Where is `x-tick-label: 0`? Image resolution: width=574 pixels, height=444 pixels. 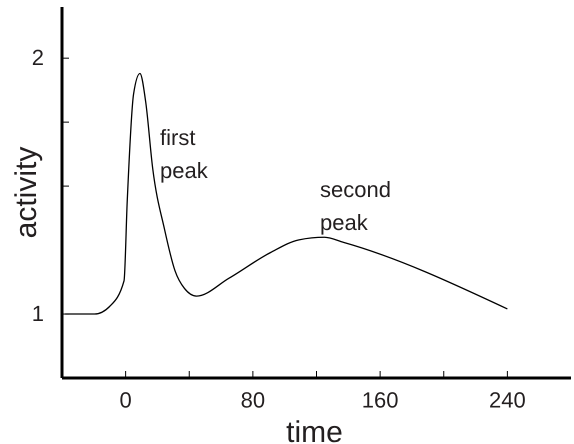
x-tick-label: 0 is located at coordinates (126, 400).